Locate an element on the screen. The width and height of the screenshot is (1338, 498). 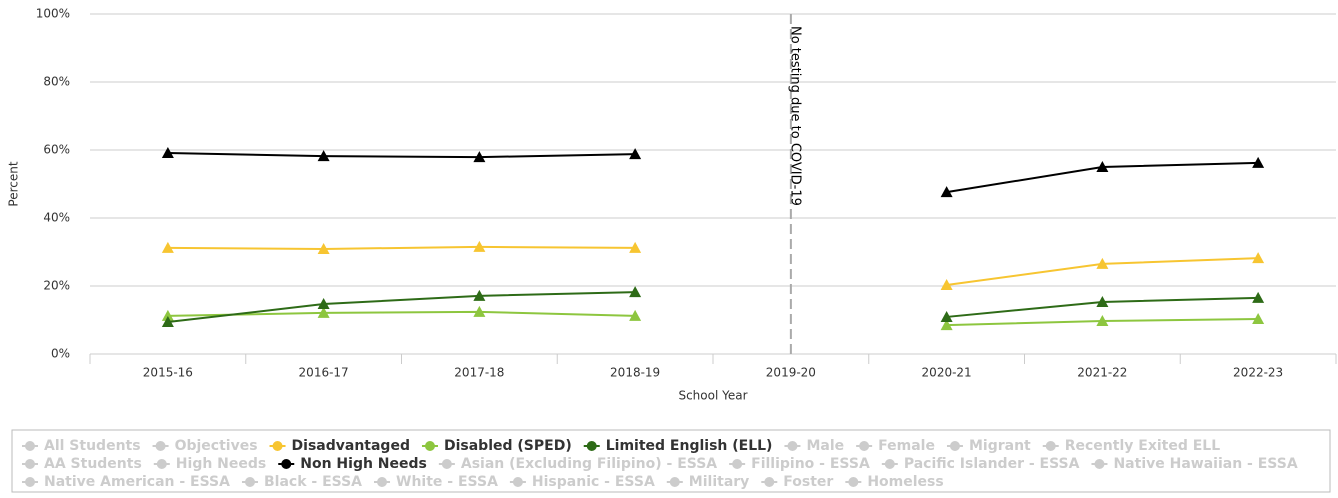
legend-label: White - ESSA is located at coordinates (447, 482).